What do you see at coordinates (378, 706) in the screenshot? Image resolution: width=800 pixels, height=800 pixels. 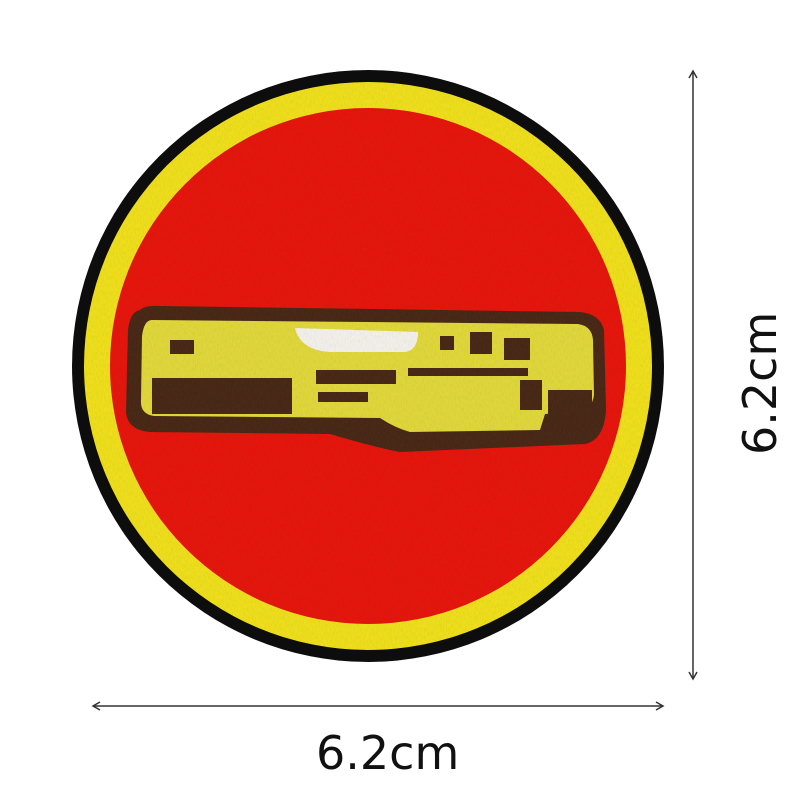 I see `width-dimension` at bounding box center [378, 706].